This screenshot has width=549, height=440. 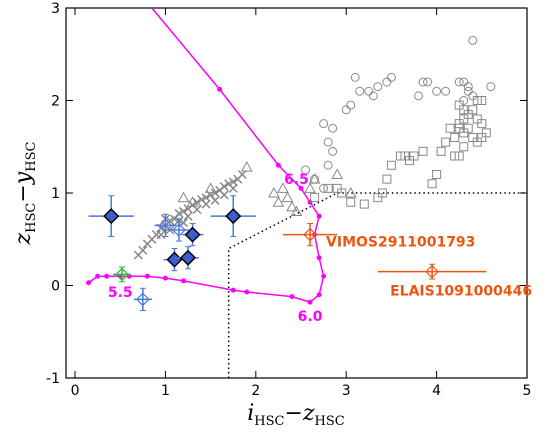 What do you see at coordinates (461, 292) in the screenshot?
I see `object-label: ELAIS1091000446` at bounding box center [461, 292].